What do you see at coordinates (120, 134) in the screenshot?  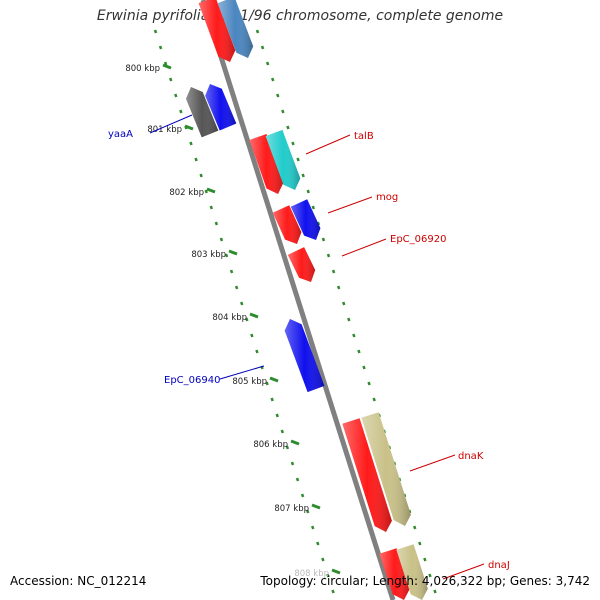 I see `gene-label: yaaA` at bounding box center [120, 134].